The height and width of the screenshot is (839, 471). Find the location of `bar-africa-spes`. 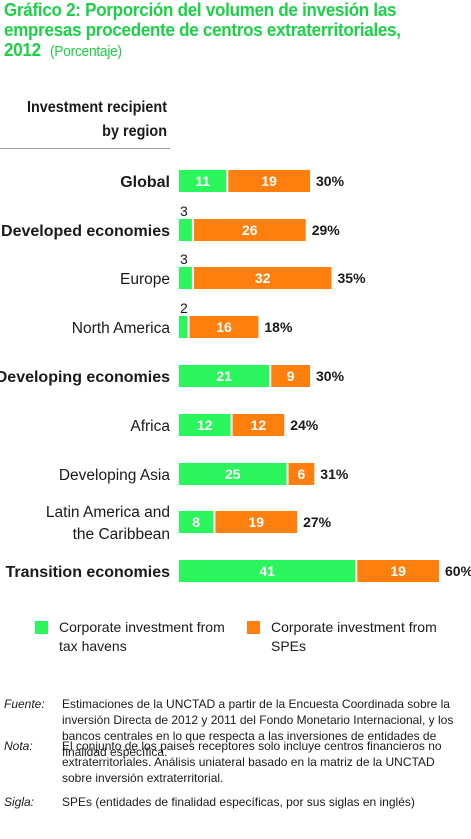

bar-africa-spes is located at coordinates (258, 425).